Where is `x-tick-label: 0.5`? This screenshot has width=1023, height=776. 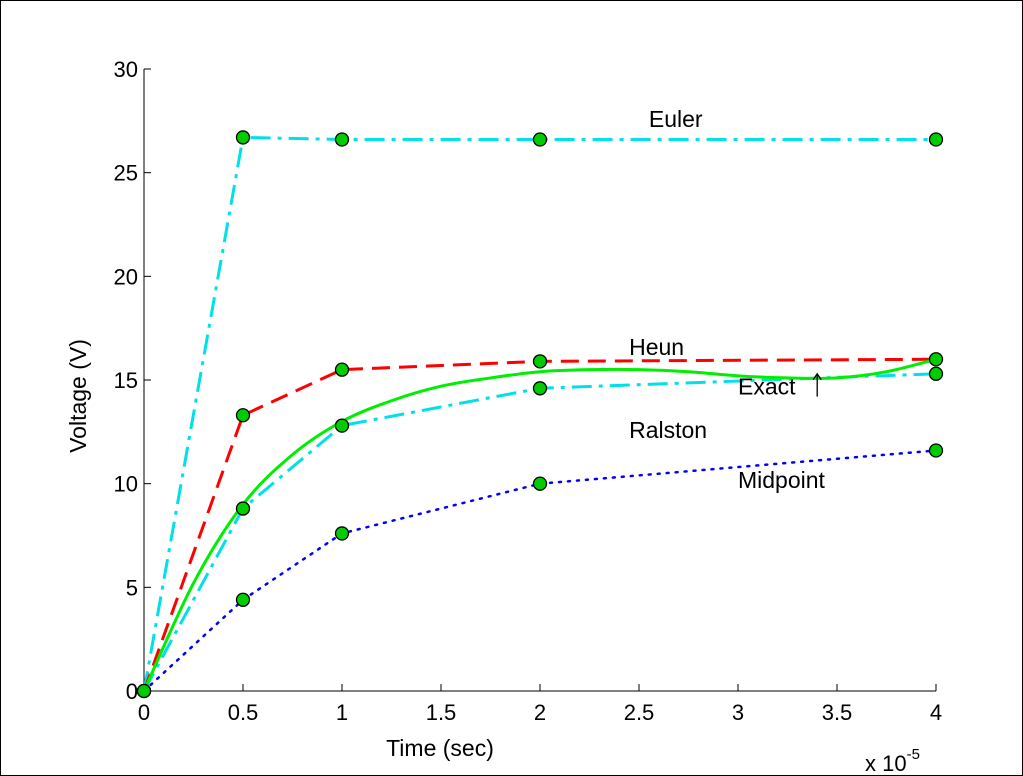
x-tick-label: 0.5 is located at coordinates (243, 712).